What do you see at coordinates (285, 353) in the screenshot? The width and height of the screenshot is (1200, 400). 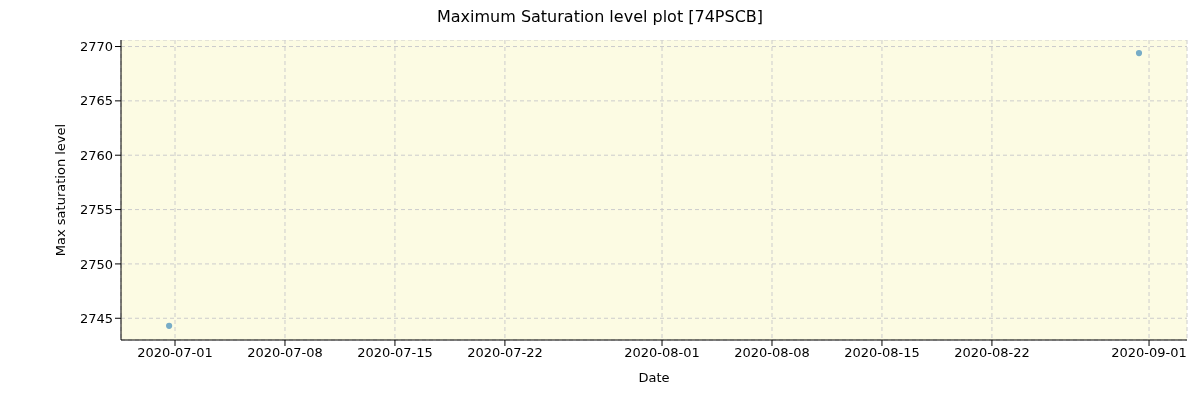 I see `x-tick-label: 2020-07-08` at bounding box center [285, 353].